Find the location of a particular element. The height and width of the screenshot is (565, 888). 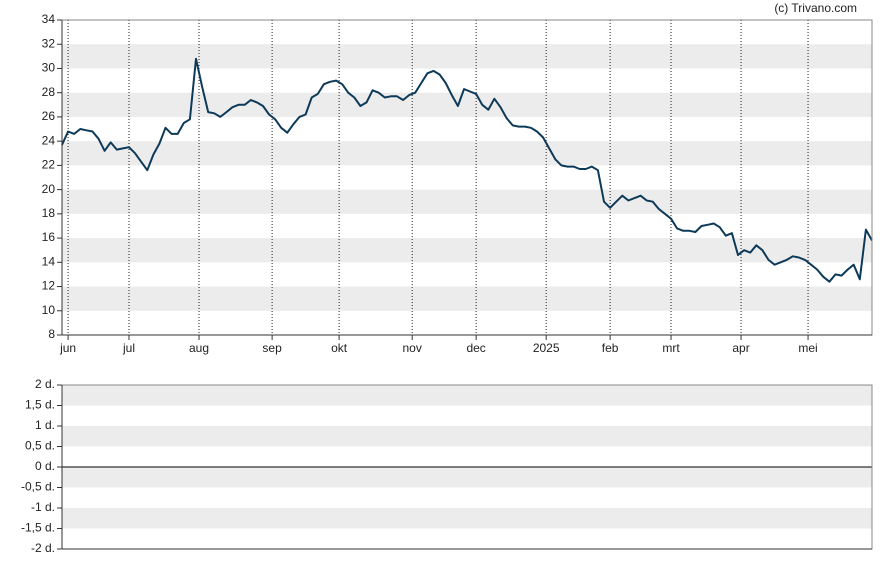

x-tick-label: mrt is located at coordinates (671, 348).